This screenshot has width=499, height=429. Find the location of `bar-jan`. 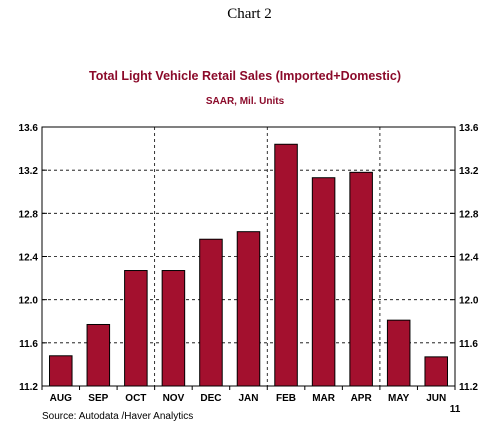

bar-jan is located at coordinates (248, 309).